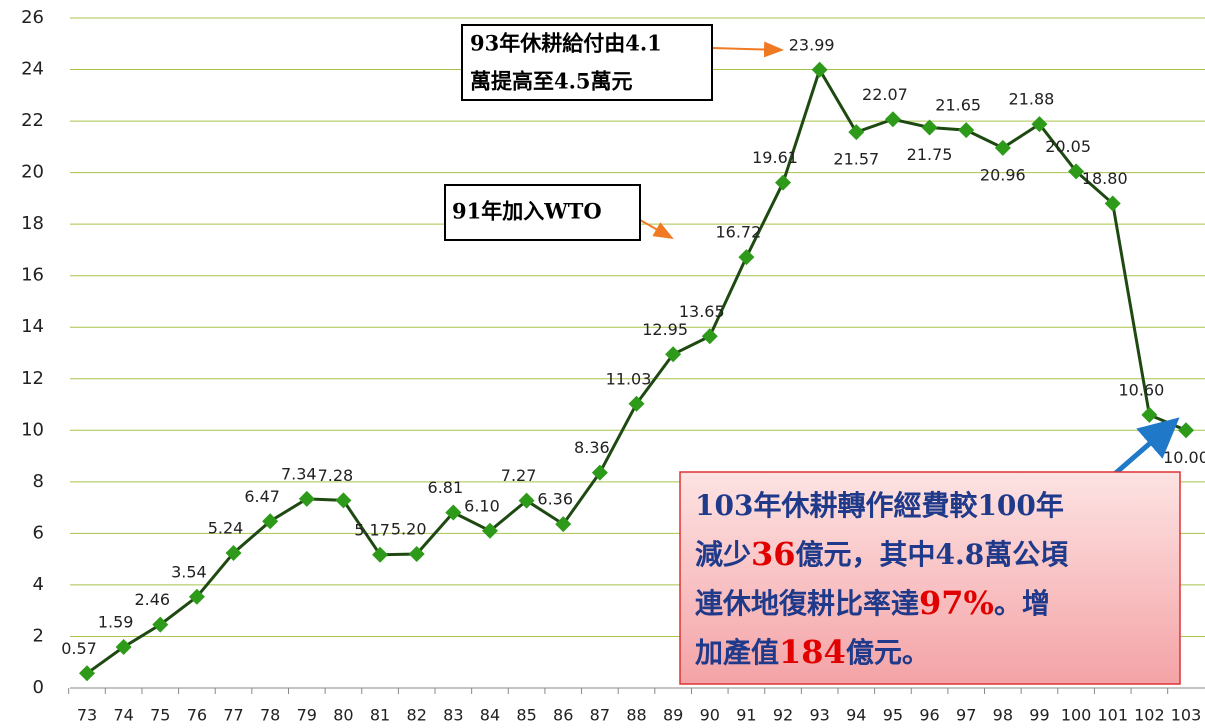 The width and height of the screenshot is (1205, 728). What do you see at coordinates (566, 43) in the screenshot?
I see `annotation: 93年休耕給付由4.1` at bounding box center [566, 43].